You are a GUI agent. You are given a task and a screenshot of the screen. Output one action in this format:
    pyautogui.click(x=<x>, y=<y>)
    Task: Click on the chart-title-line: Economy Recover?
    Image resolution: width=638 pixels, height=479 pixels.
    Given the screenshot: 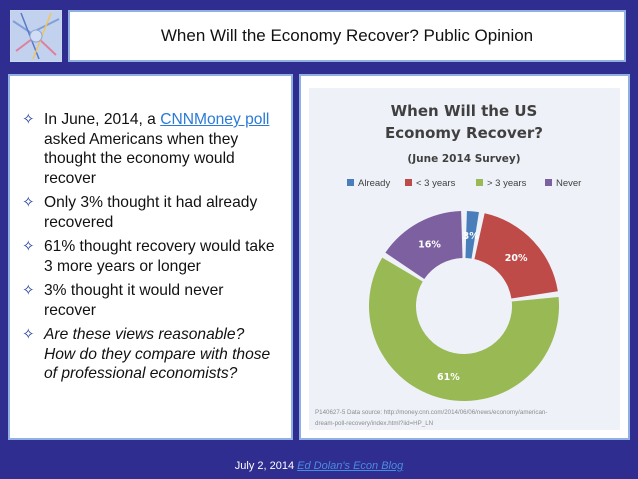 What is the action you would take?
    pyautogui.click(x=464, y=133)
    